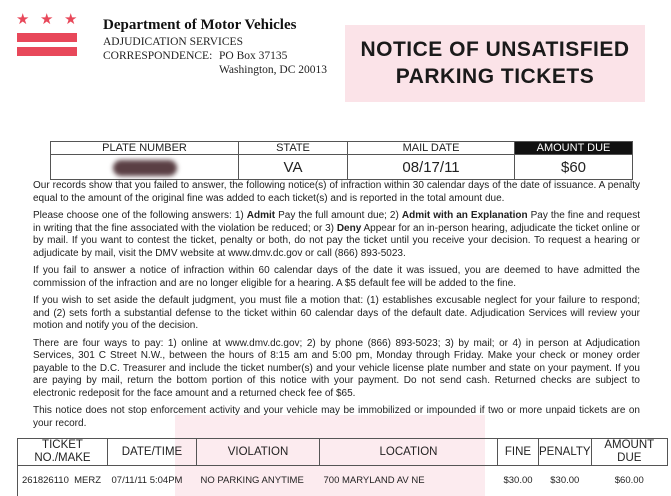 This screenshot has width=671, height=496. I want to click on notice-title-line1: NOTICE OF UNSATISFIED, so click(495, 49).